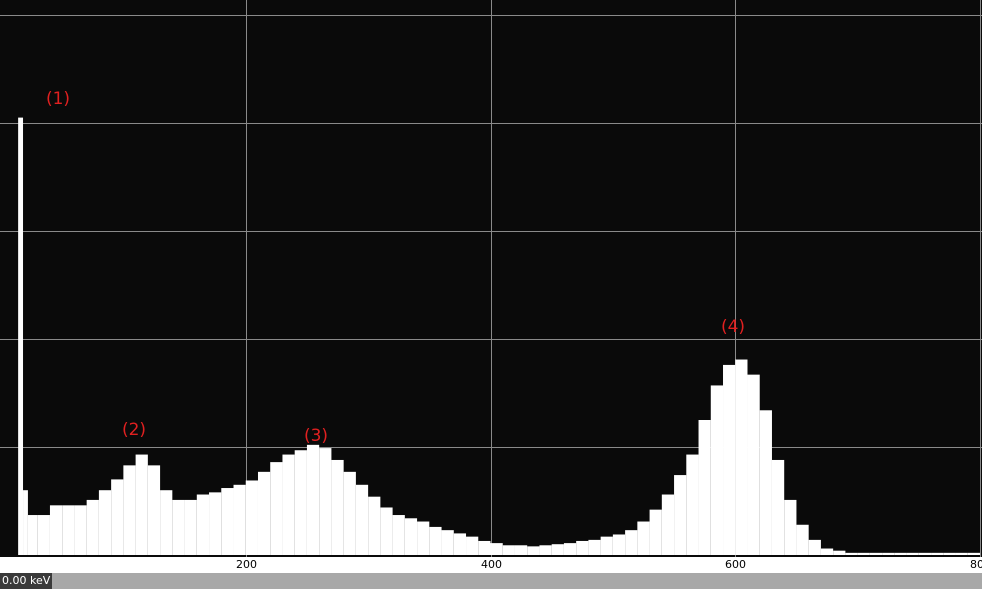 Image resolution: width=982 pixels, height=589 pixels. What do you see at coordinates (735, 564) in the screenshot?
I see `x-tick-label: 600` at bounding box center [735, 564].